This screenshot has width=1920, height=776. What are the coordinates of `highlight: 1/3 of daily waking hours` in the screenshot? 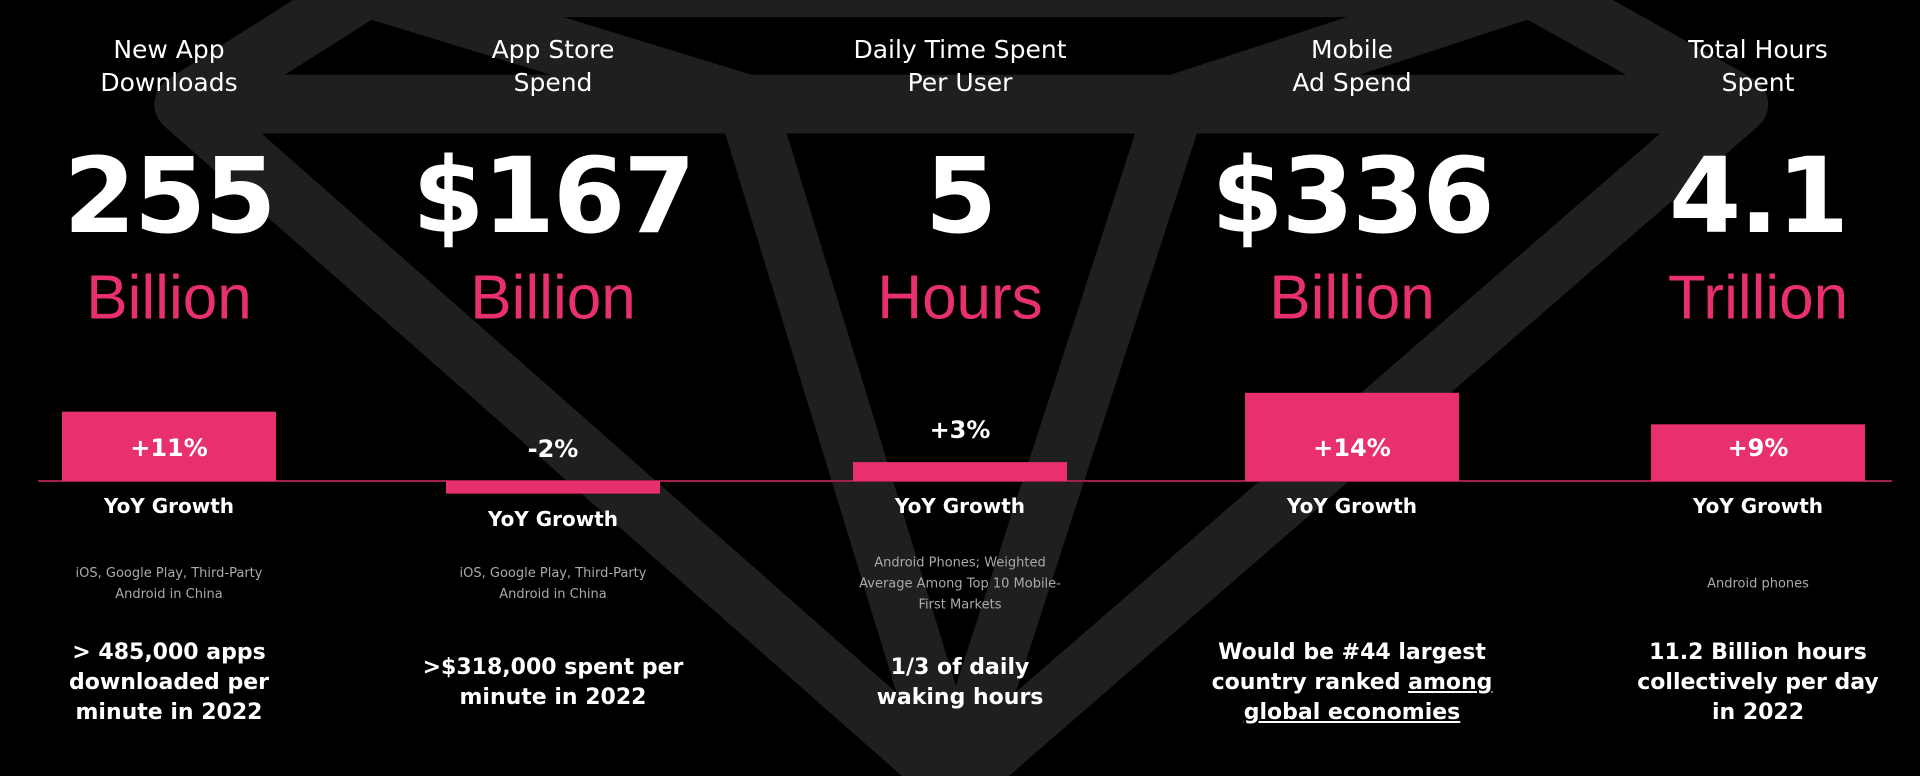 It's located at (960, 682).